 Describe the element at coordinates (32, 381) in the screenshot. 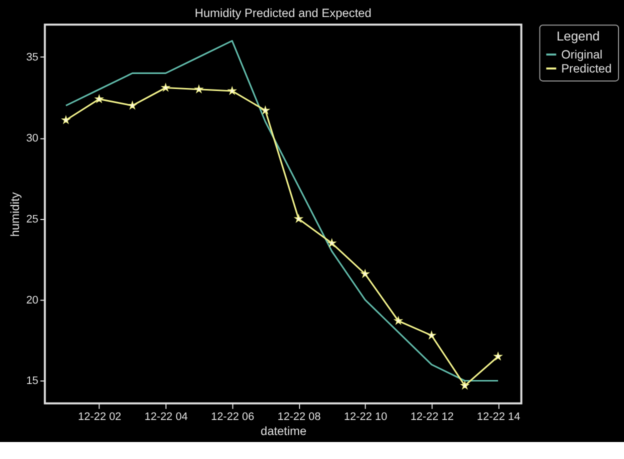

I see `y-tick-label: 15` at that location.